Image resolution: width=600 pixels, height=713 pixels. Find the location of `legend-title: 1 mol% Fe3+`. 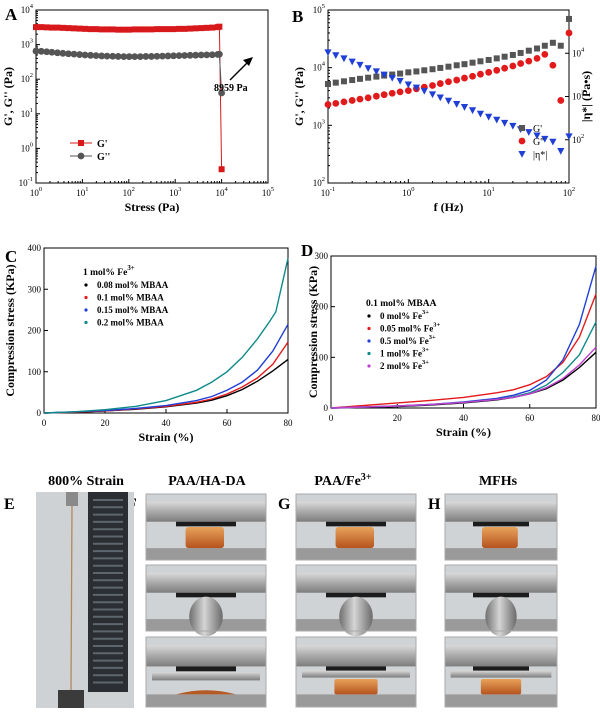

legend-title: 1 mol% Fe3+ is located at coordinates (109, 271).